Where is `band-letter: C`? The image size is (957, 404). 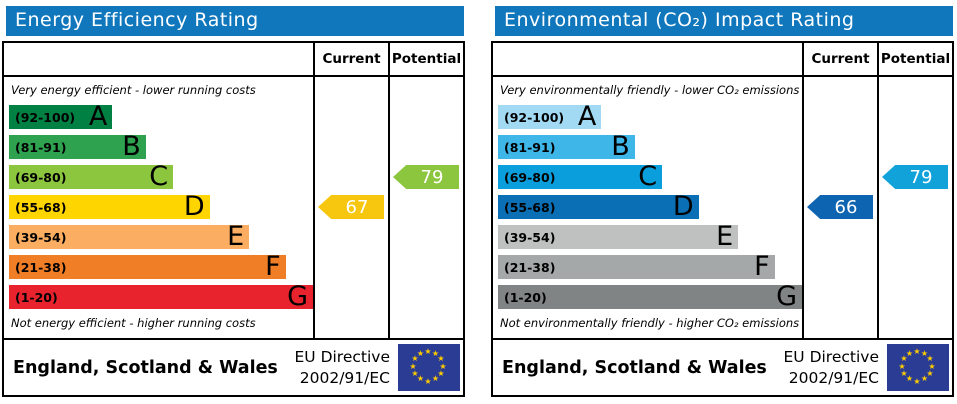 band-letter: C is located at coordinates (648, 176).